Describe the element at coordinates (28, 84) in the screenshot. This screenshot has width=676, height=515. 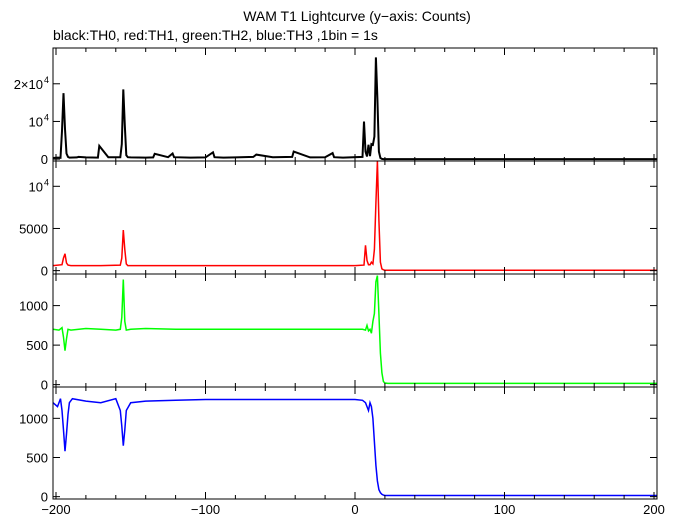
I see `y-tick-label: 2×10` at that location.